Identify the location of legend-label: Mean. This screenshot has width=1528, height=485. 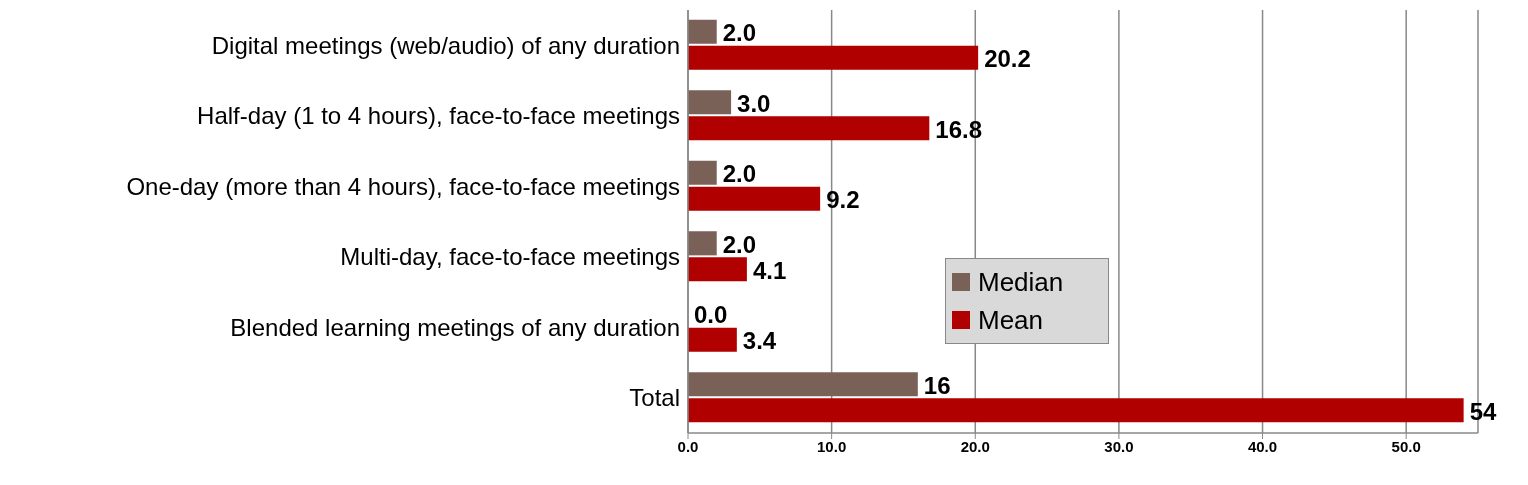
(1011, 320).